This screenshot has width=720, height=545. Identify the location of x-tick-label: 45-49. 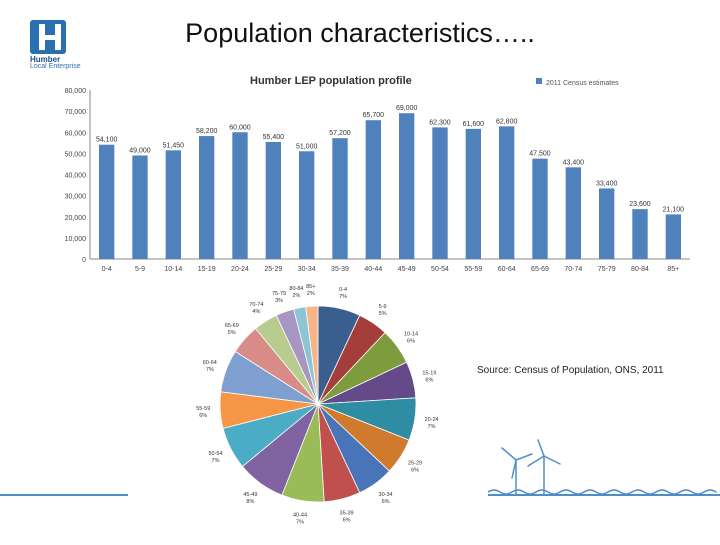
(407, 269).